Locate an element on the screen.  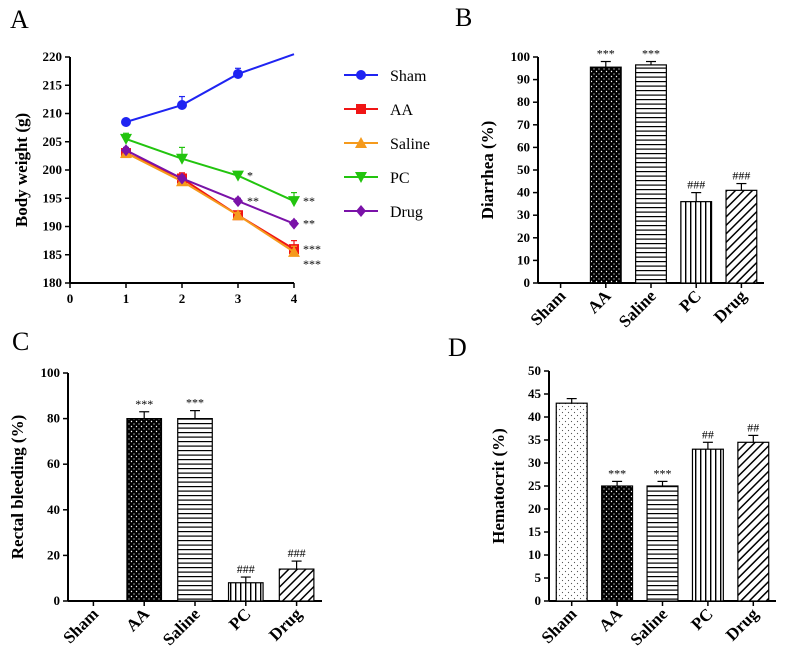
legend-label: PC is located at coordinates (400, 178).